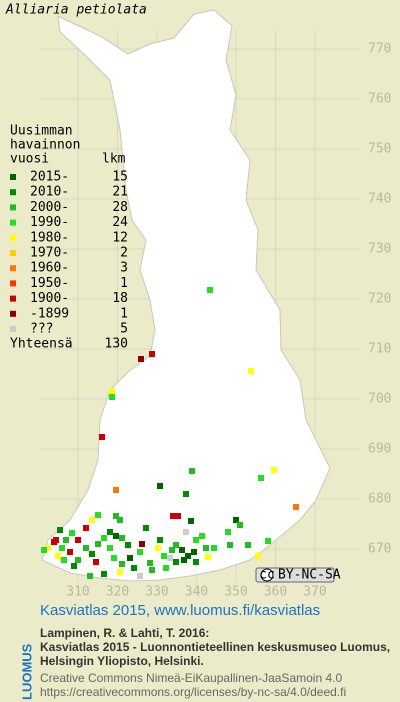  Describe the element at coordinates (235, 592) in the screenshot. I see `x-tick-label: 350` at that location.